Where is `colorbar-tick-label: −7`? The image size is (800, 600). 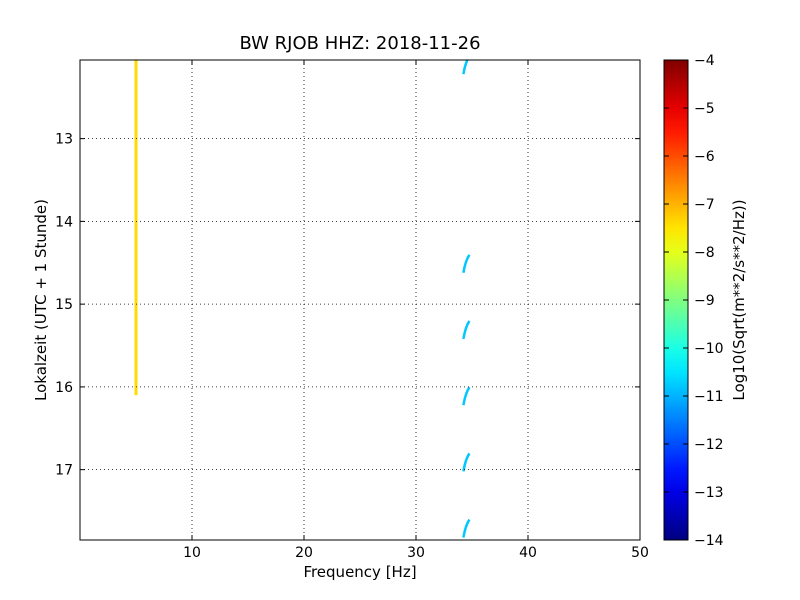
colorbar-tick-label: −7 is located at coordinates (704, 205).